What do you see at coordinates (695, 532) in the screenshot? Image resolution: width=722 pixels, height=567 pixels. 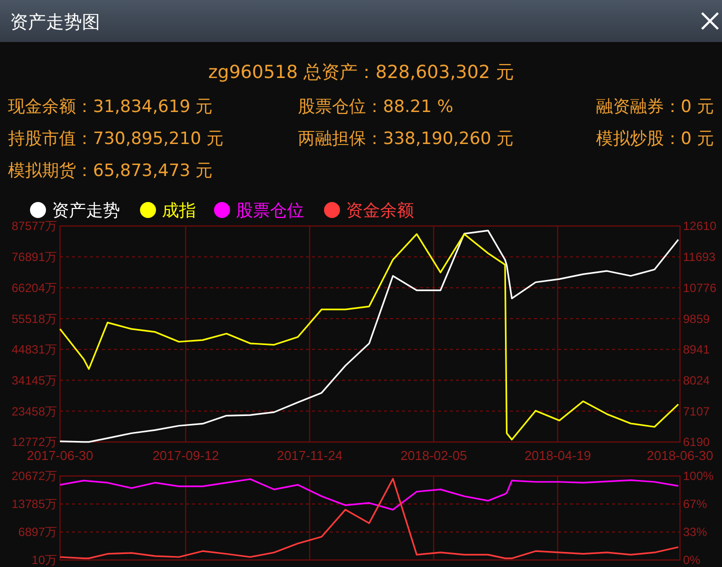 I see `y2-tick-label: 33%` at bounding box center [695, 532].